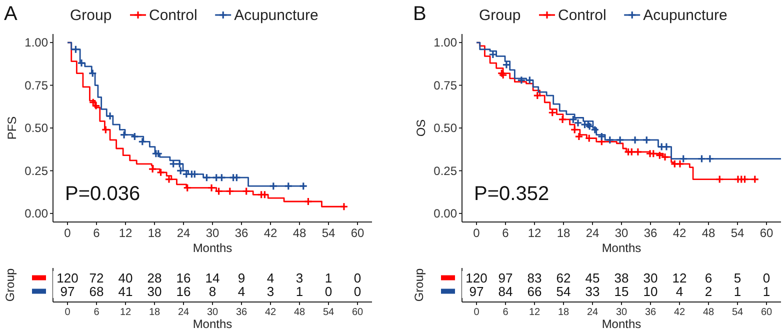  What do you see at coordinates (36, 213) in the screenshot?
I see `y-tick-label: 0.00` at bounding box center [36, 213].